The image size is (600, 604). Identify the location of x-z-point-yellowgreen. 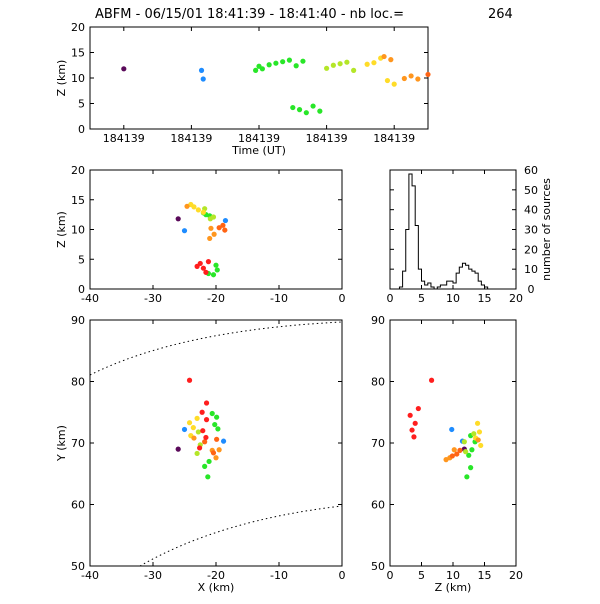
(213, 217).